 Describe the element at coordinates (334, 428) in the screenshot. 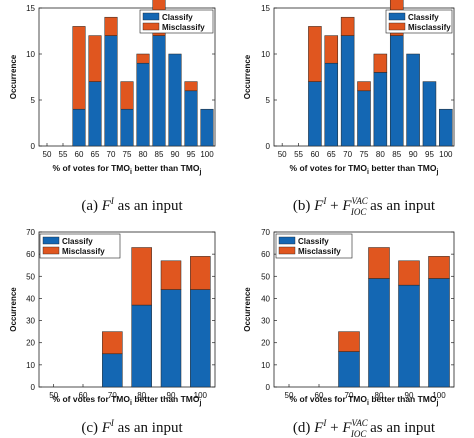

I see `caption-plus: +` at that location.